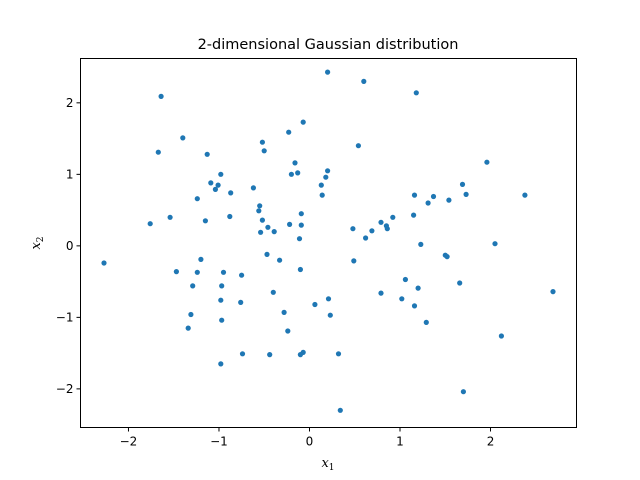 The height and width of the screenshot is (480, 640). Describe the element at coordinates (328, 45) in the screenshot. I see `chart-title: 2-dimensional Gaussian distribution` at that location.